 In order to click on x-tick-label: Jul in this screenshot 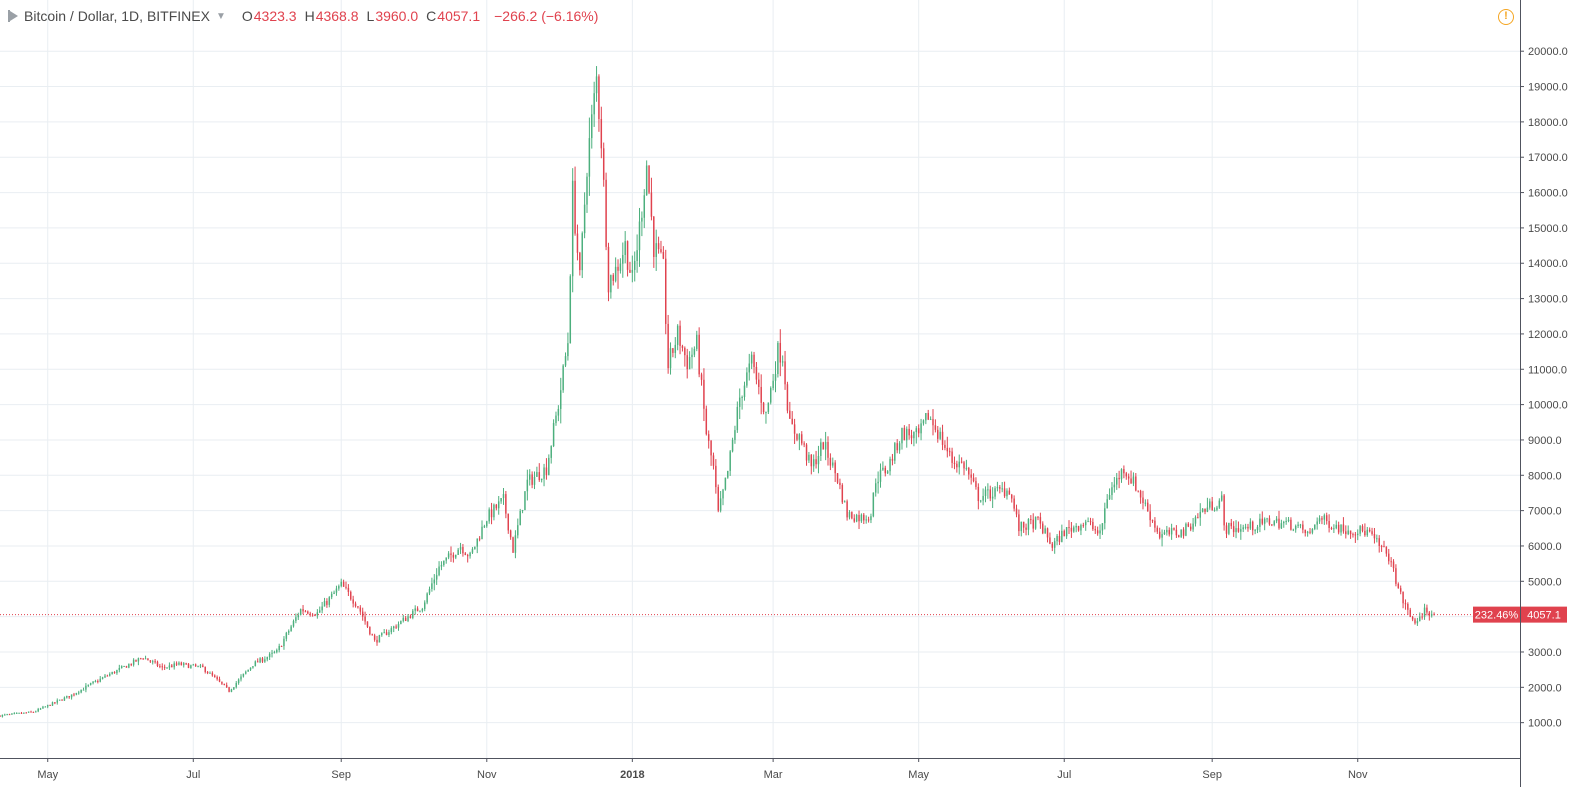, I will do `click(1064, 775)`.